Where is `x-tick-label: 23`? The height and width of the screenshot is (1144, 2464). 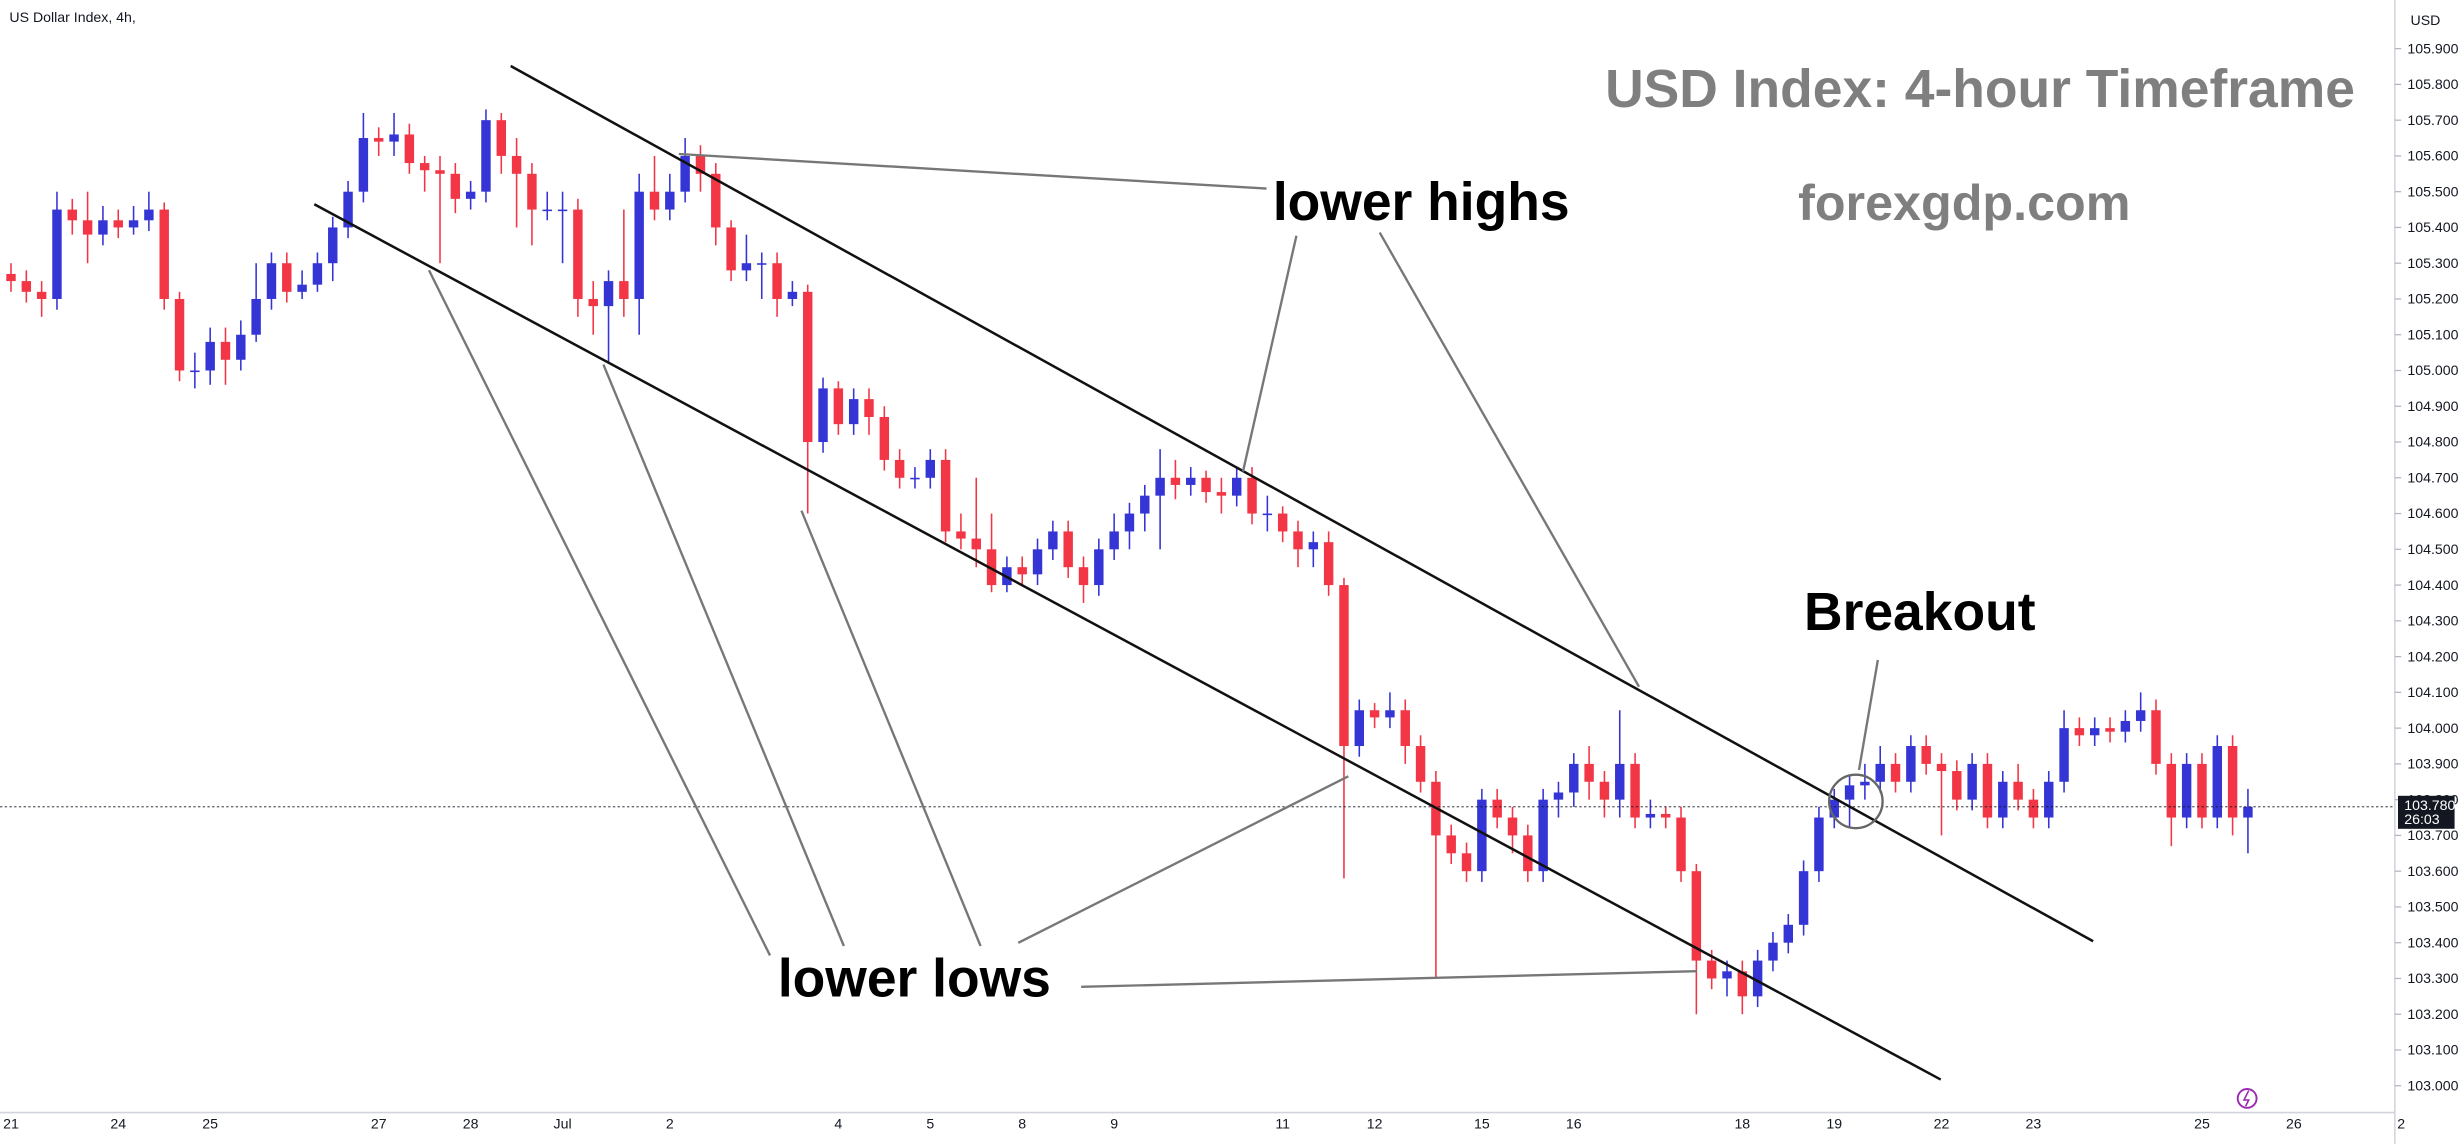 x-tick-label: 23 is located at coordinates (2034, 1123).